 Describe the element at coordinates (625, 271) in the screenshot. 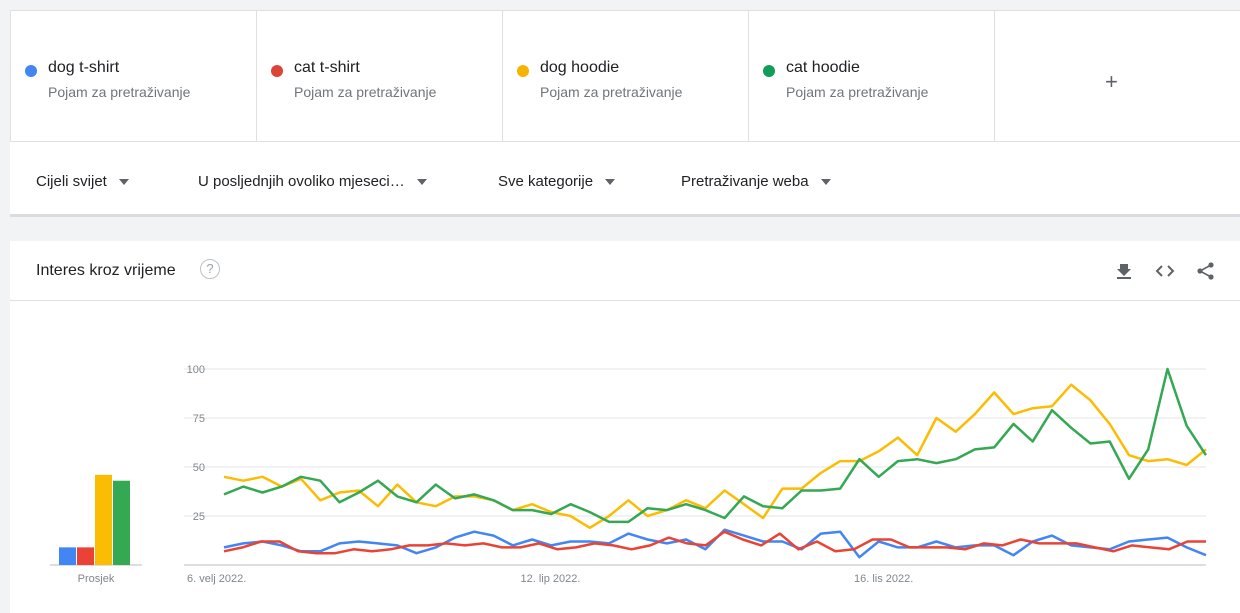

I see `card-header: Interes kroz vrijeme ?` at that location.